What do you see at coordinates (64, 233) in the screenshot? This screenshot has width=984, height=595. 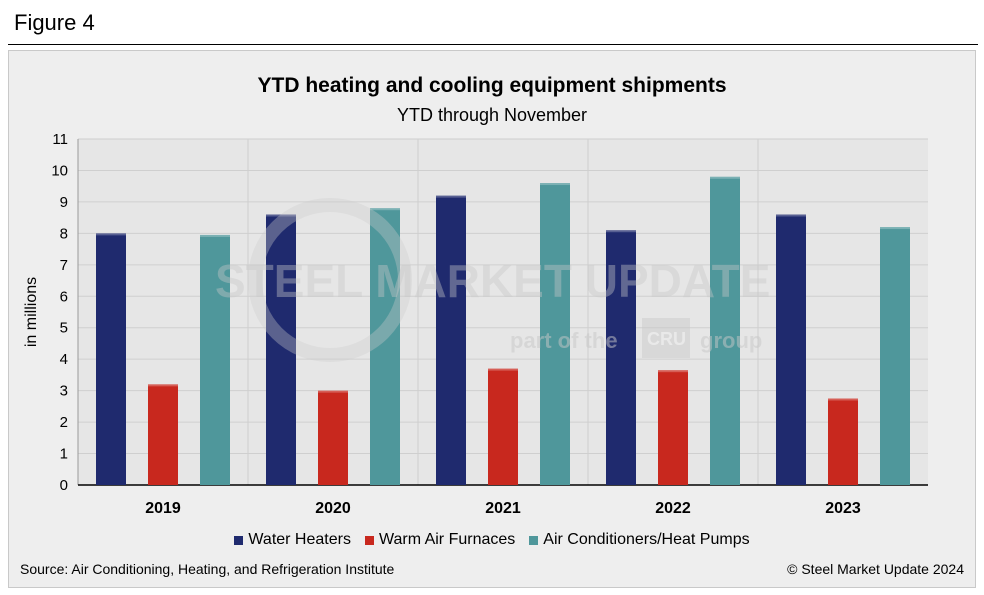 I see `y-tick-label: 8` at bounding box center [64, 233].